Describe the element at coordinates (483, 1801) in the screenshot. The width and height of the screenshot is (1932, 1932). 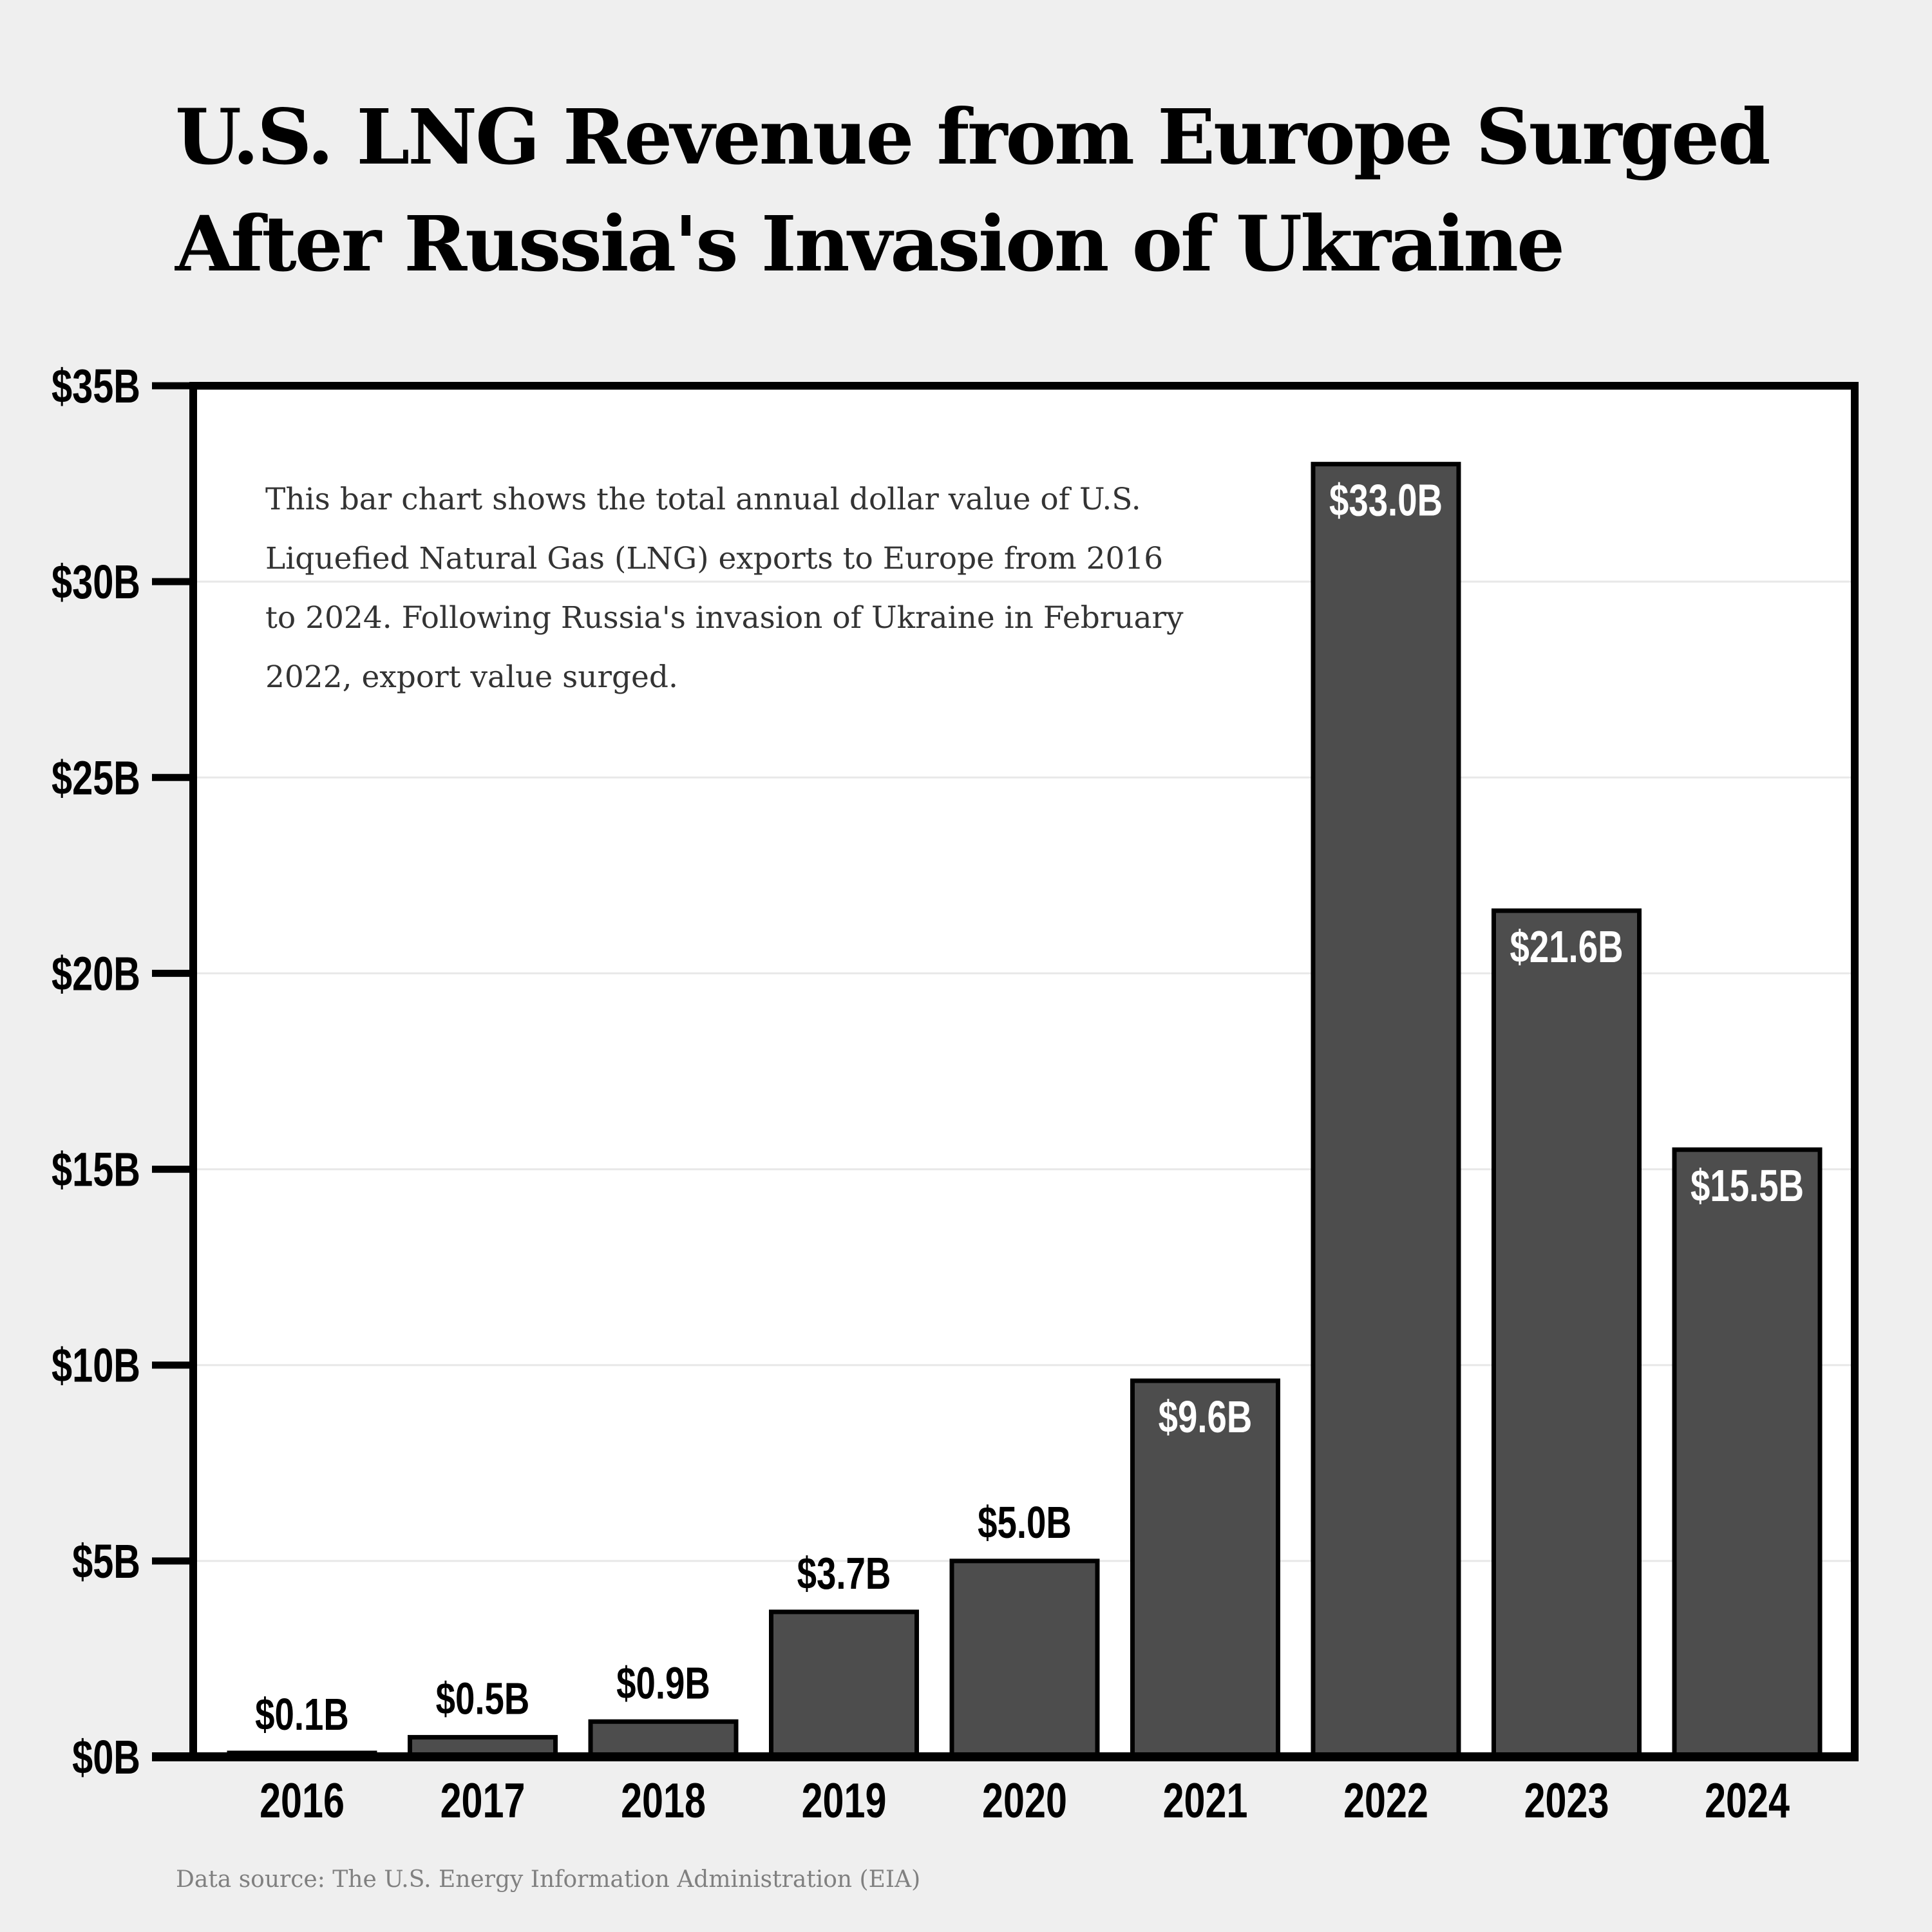
I see `x-tick-label: 2017` at that location.